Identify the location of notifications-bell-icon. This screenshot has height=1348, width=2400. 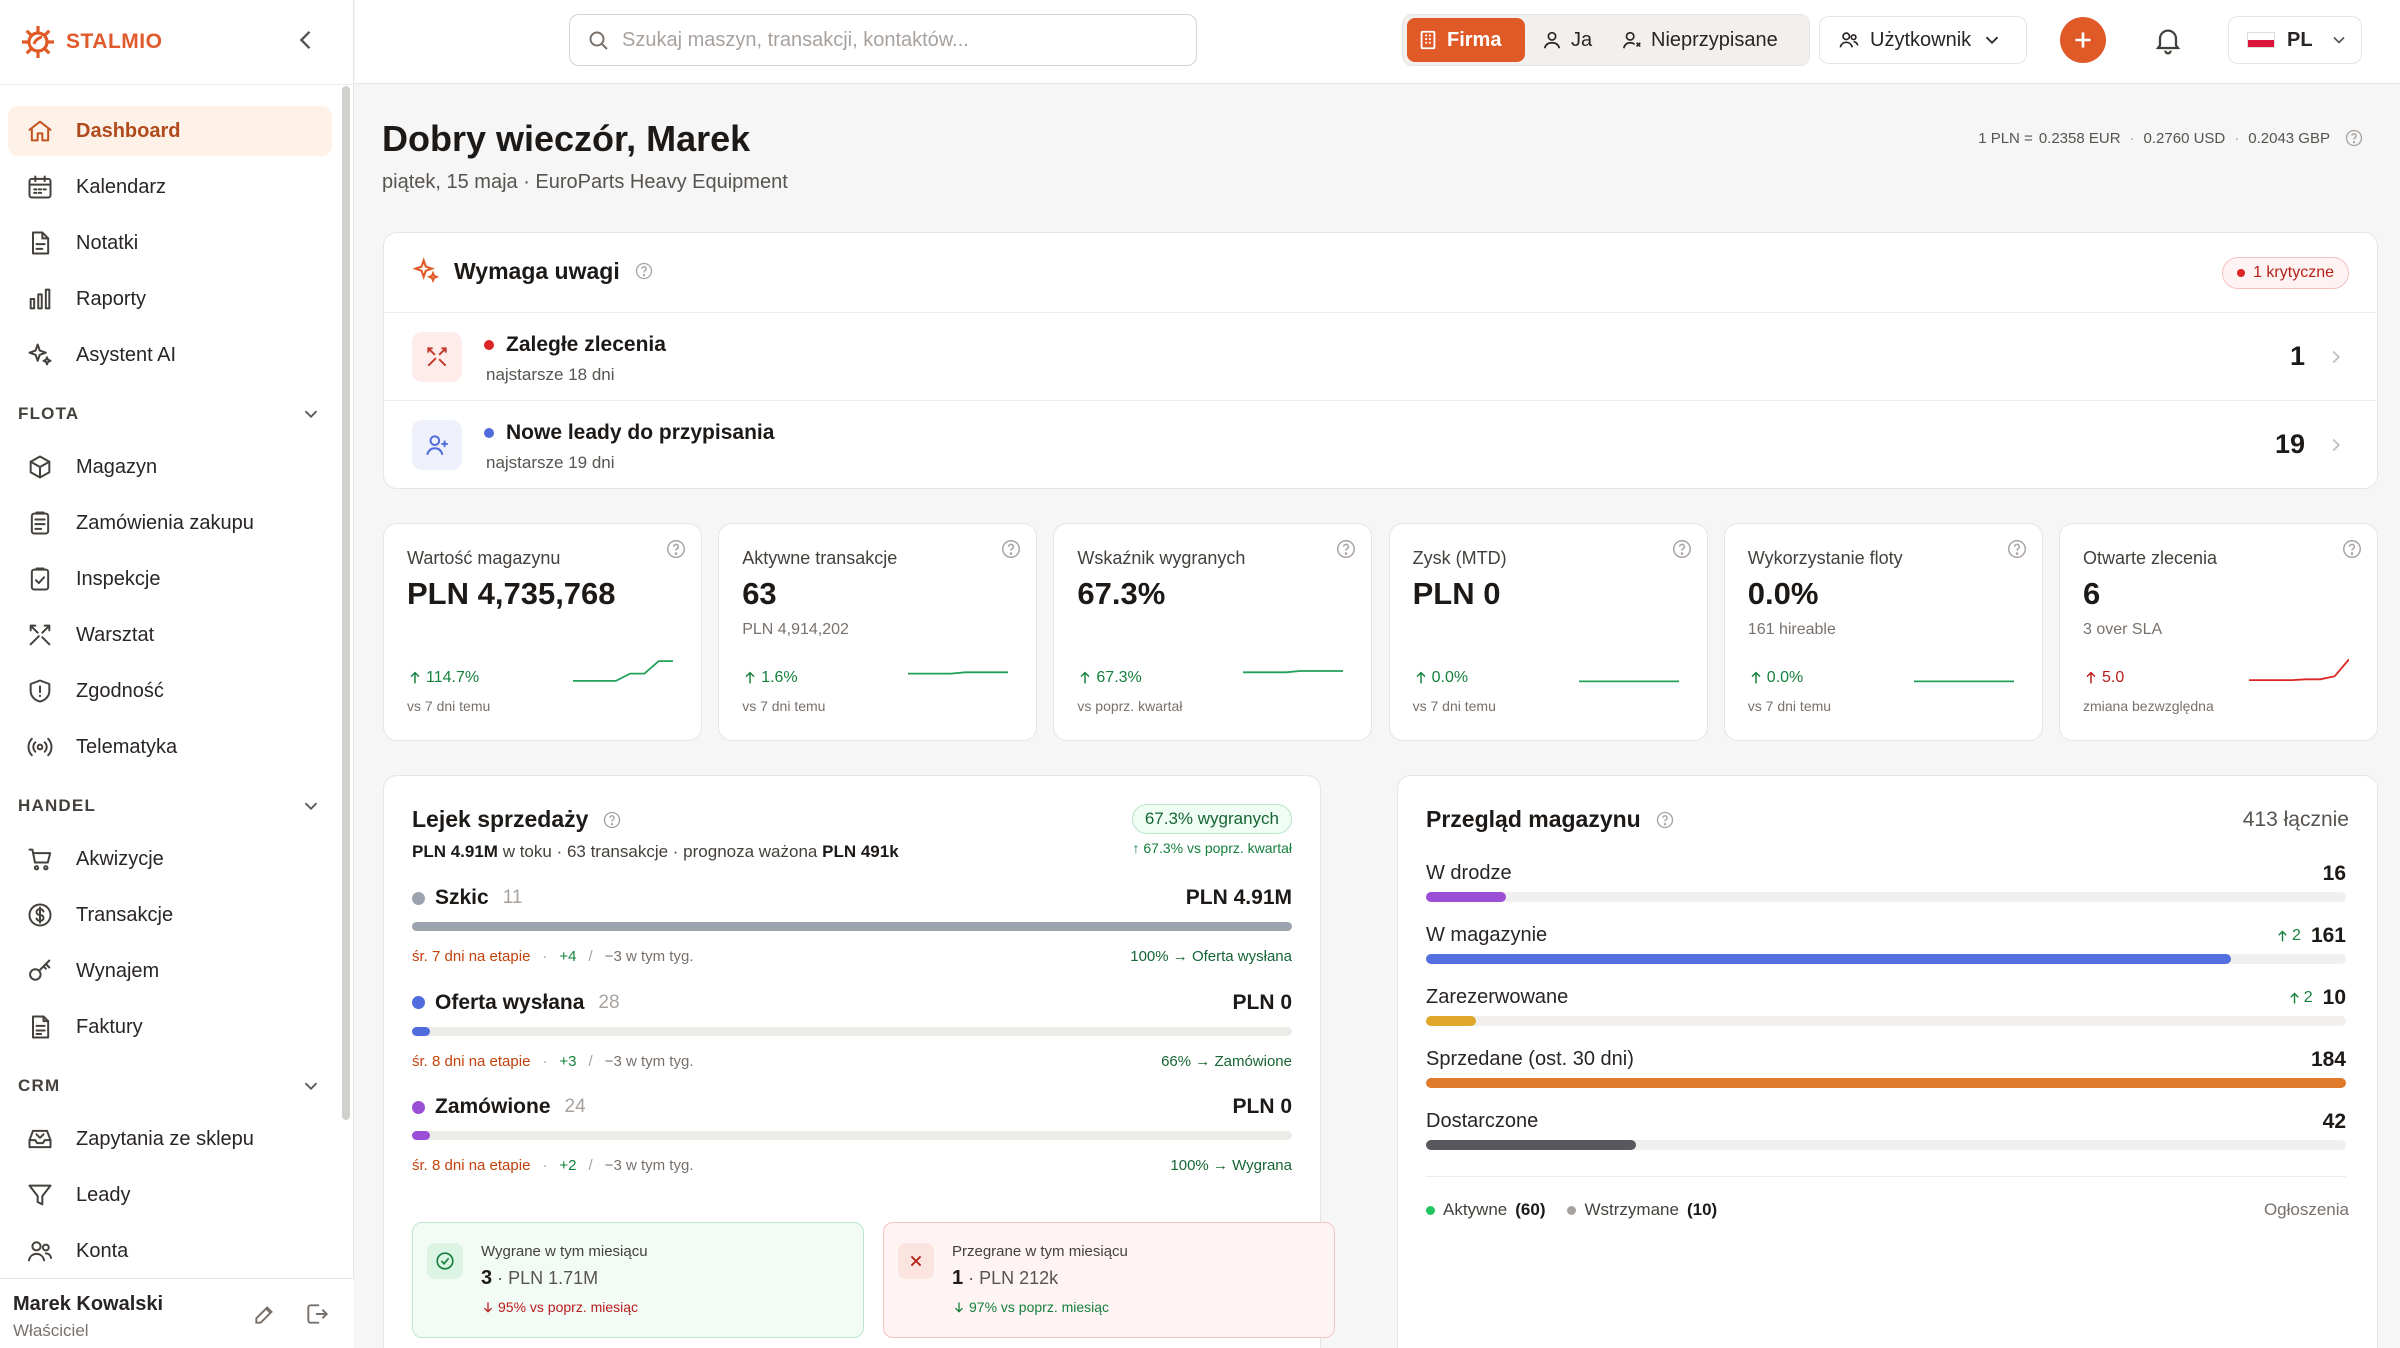
(2168, 40).